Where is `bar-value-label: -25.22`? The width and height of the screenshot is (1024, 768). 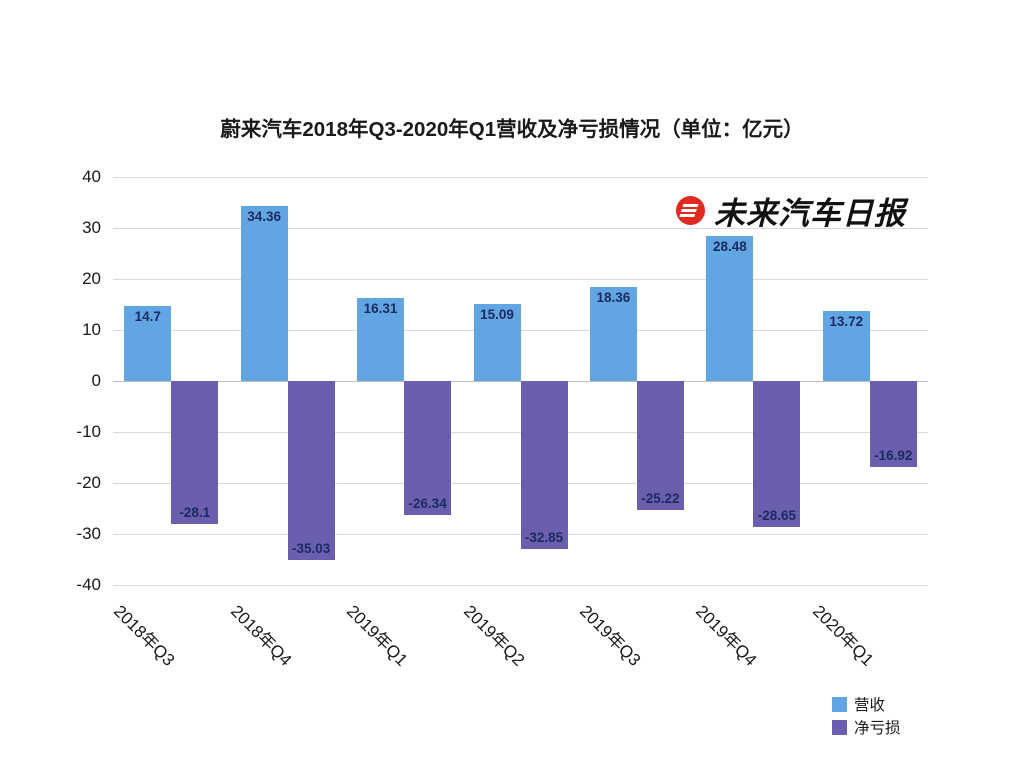 bar-value-label: -25.22 is located at coordinates (660, 498).